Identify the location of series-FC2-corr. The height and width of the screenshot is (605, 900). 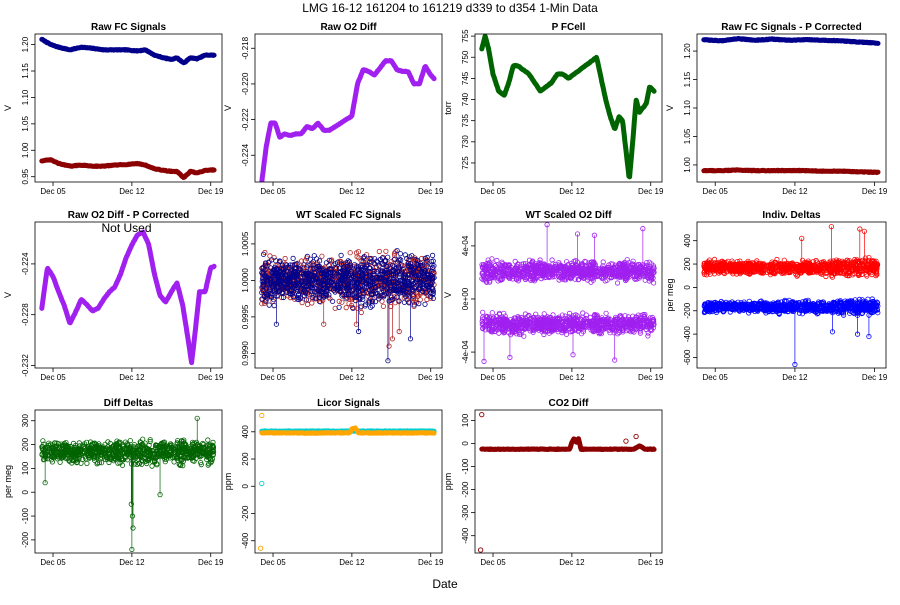
(791, 171).